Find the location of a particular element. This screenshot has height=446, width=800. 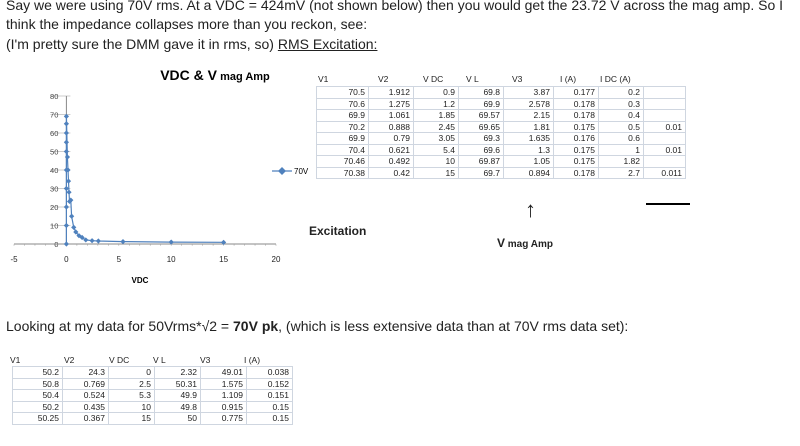

table2-cell: 49.9 is located at coordinates (177, 395).